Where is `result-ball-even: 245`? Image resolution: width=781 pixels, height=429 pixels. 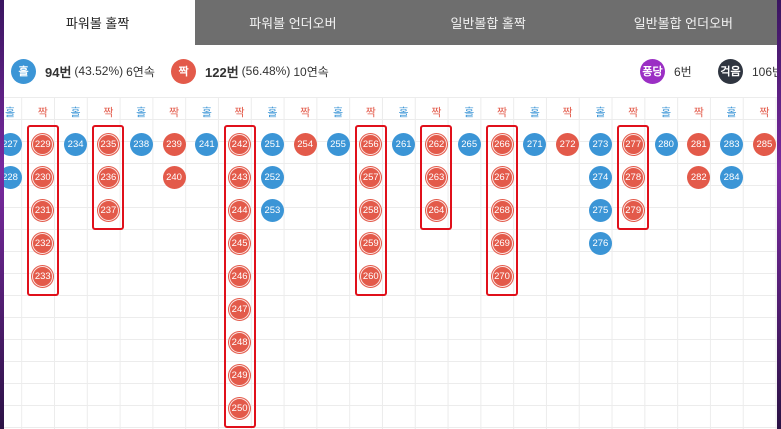 result-ball-even: 245 is located at coordinates (240, 243).